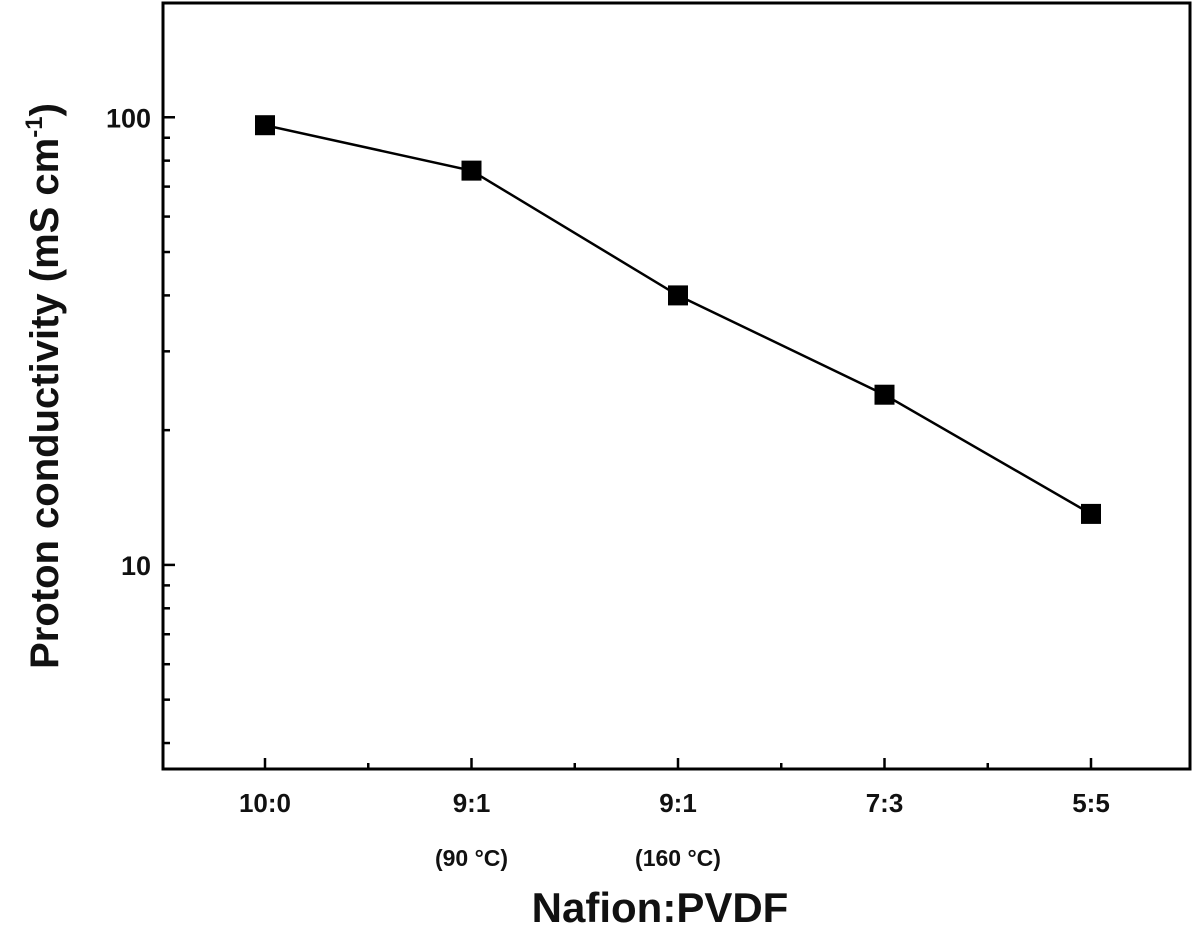 This screenshot has width=1197, height=930. What do you see at coordinates (1091, 803) in the screenshot?
I see `x-category-label: 5:5` at bounding box center [1091, 803].